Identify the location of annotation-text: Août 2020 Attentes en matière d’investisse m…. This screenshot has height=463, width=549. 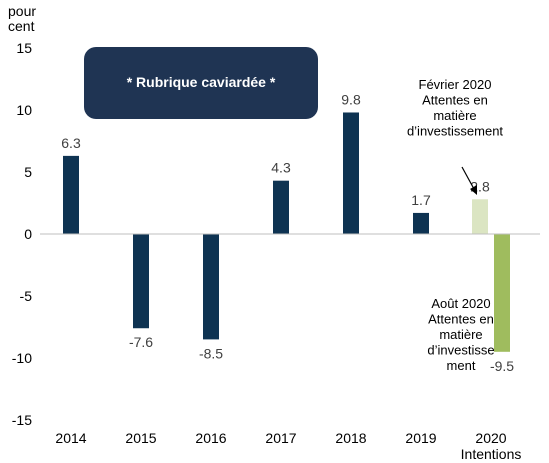
(460, 334).